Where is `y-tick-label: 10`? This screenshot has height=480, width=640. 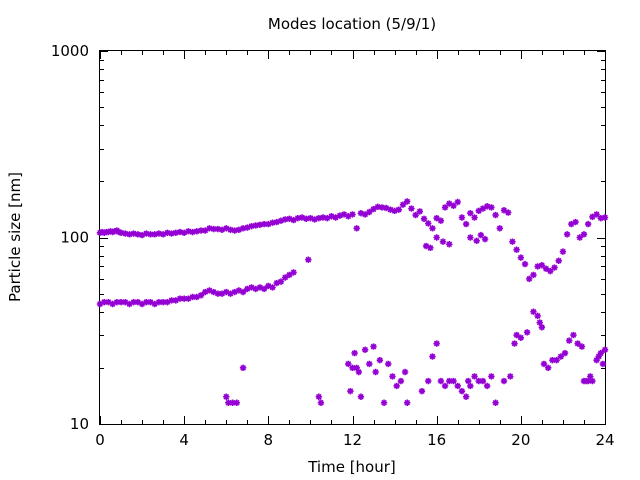
y-tick-label: 10 is located at coordinates (79, 424).